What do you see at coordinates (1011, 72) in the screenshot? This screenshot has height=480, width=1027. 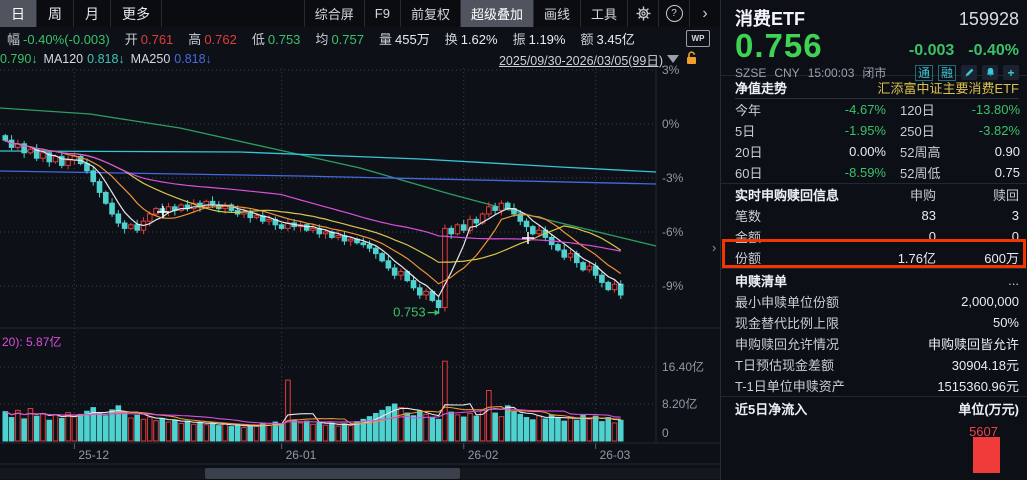 I see `add-plus-icon: +` at bounding box center [1011, 72].